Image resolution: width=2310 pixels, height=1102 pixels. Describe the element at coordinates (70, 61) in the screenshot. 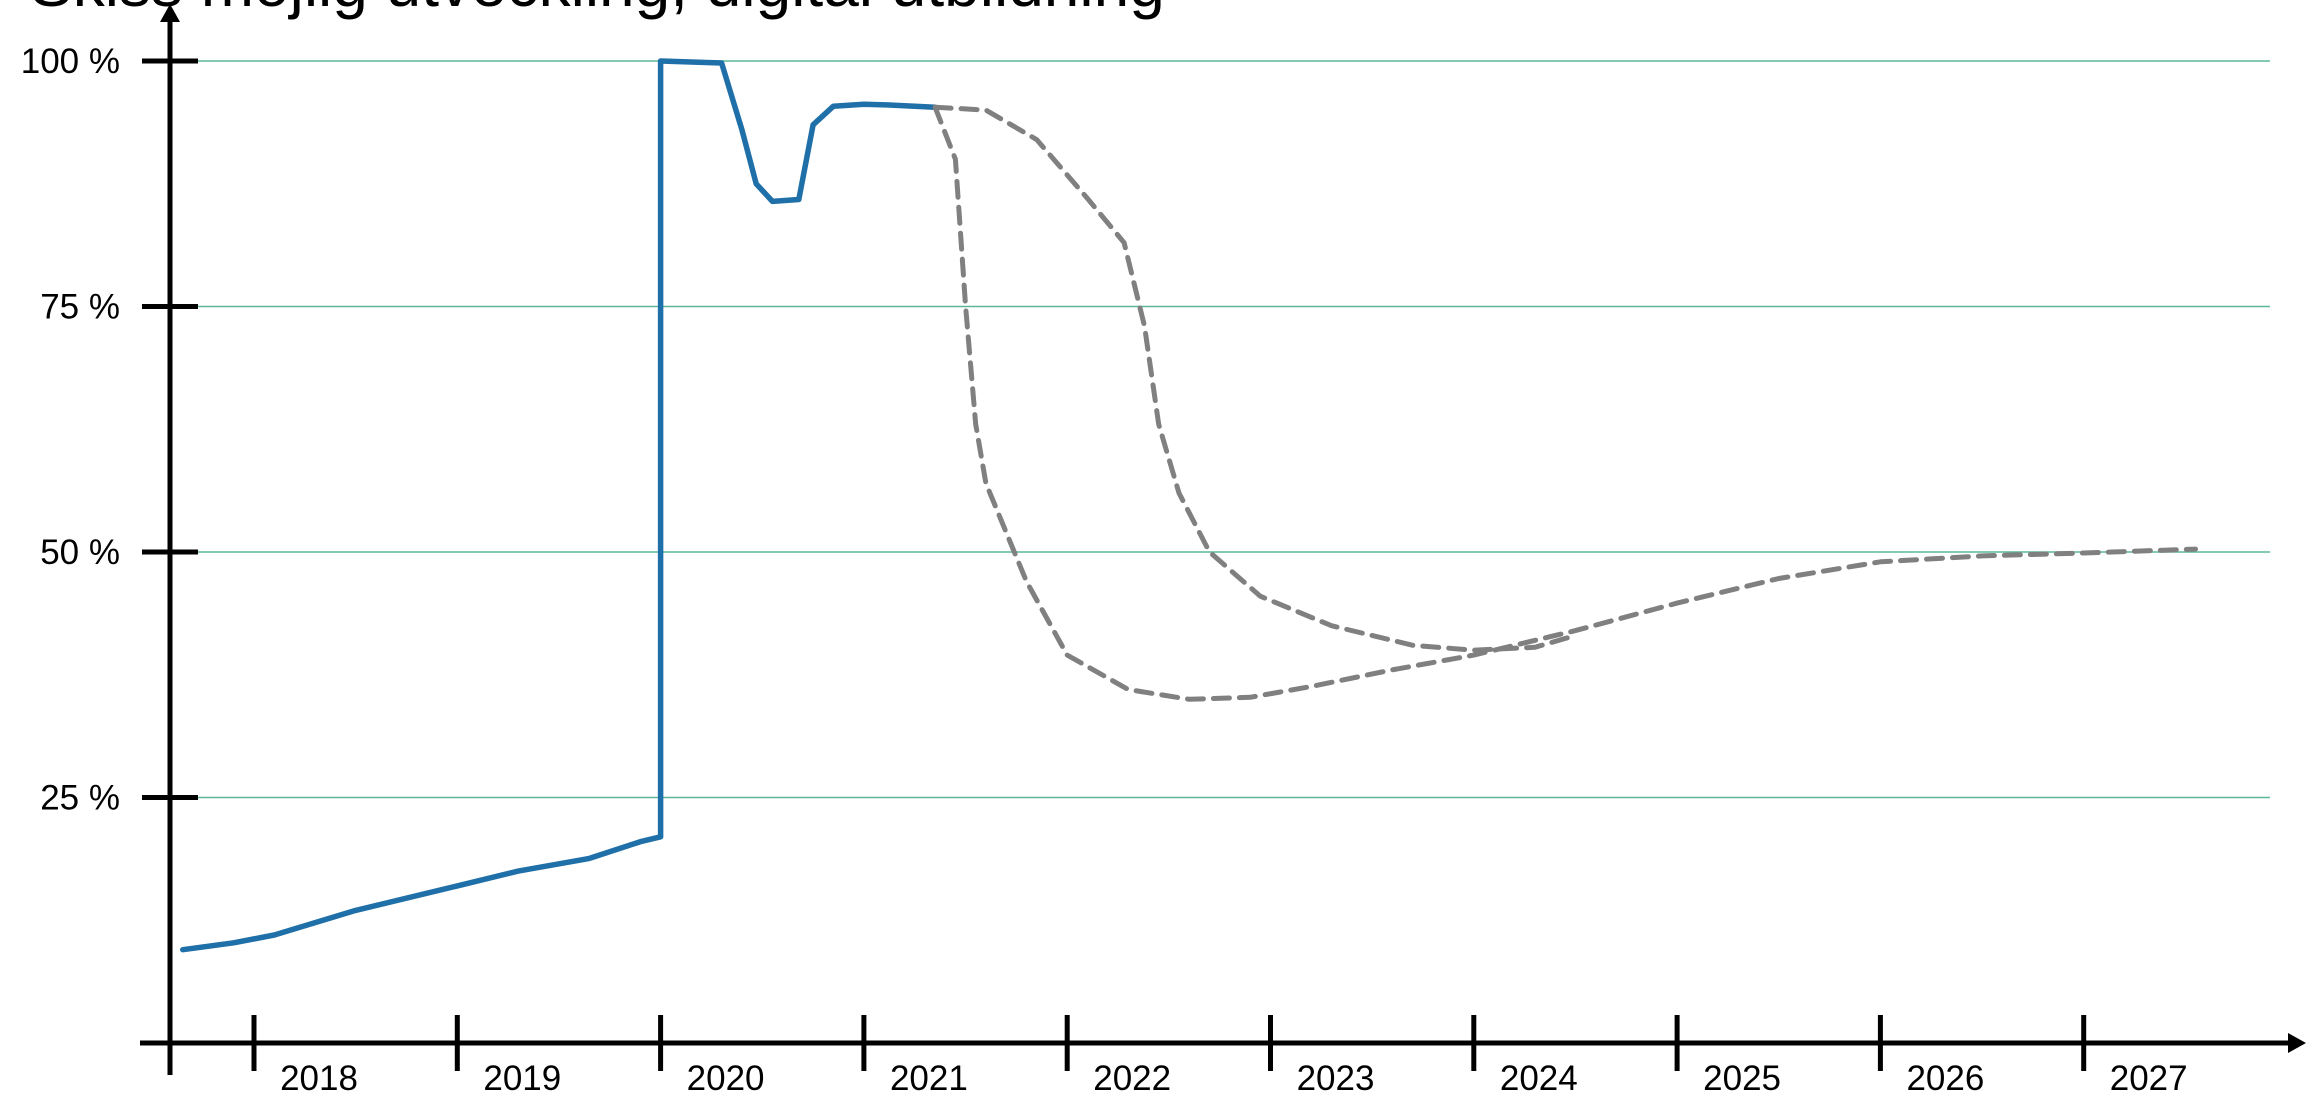

I see `y-tick-label: 100 %` at that location.